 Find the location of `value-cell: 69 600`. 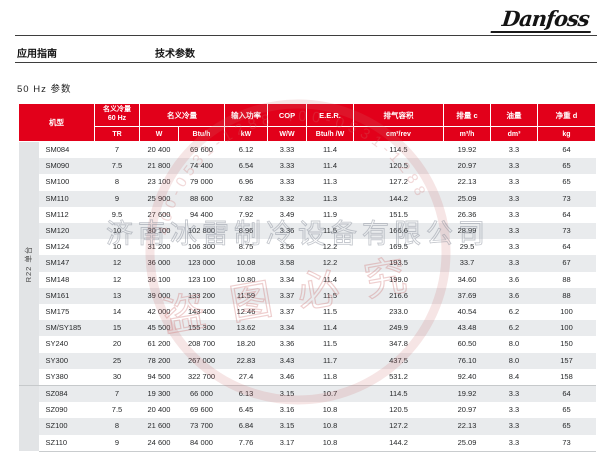

value-cell: 69 600 is located at coordinates (201, 410).